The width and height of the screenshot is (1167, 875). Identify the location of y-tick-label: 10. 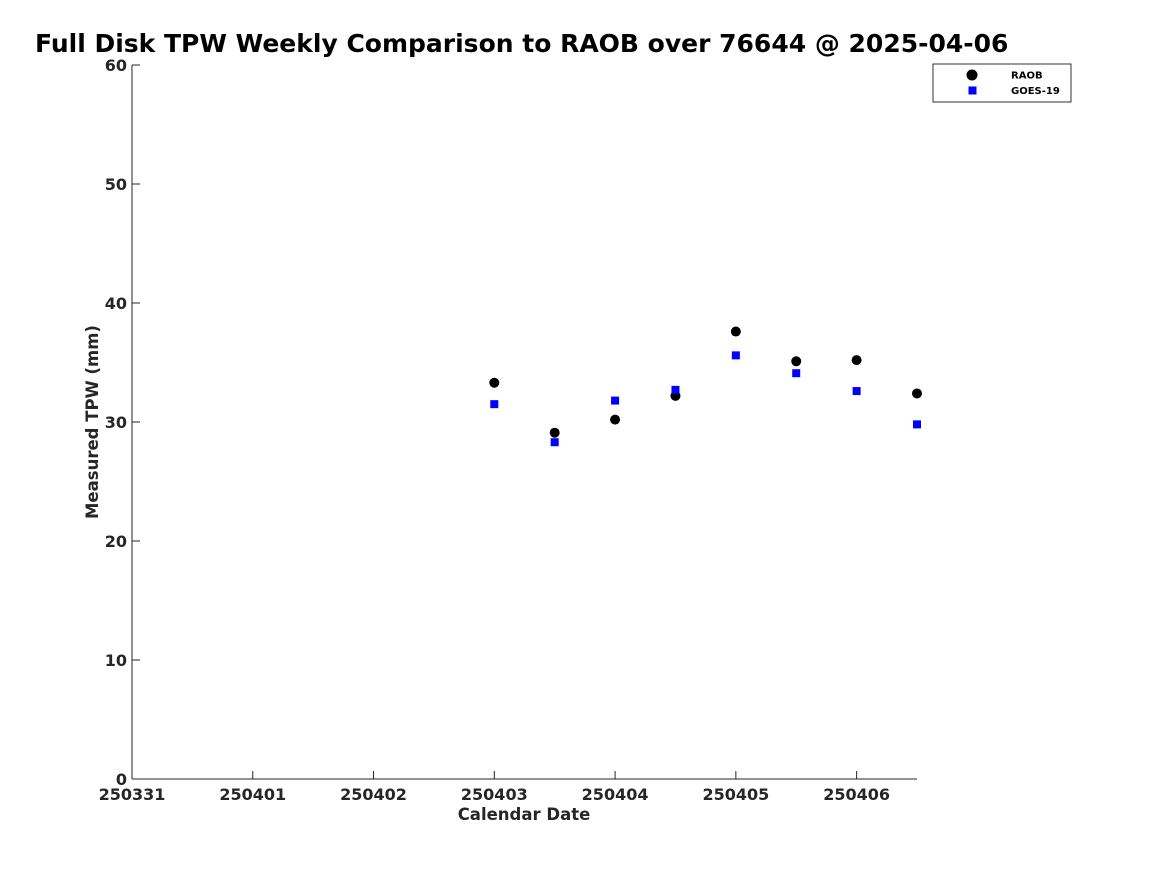
(116, 660).